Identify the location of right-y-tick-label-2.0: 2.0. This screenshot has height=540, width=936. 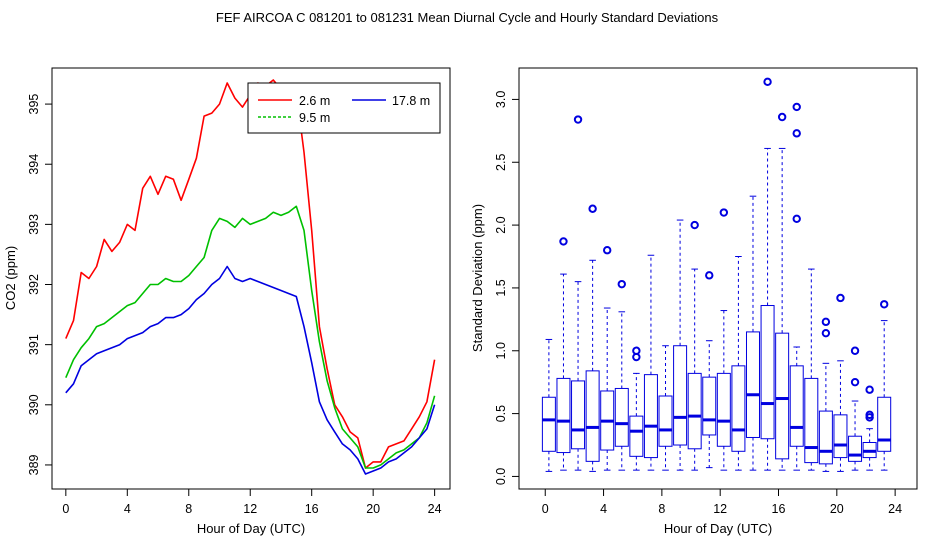
(501, 224).